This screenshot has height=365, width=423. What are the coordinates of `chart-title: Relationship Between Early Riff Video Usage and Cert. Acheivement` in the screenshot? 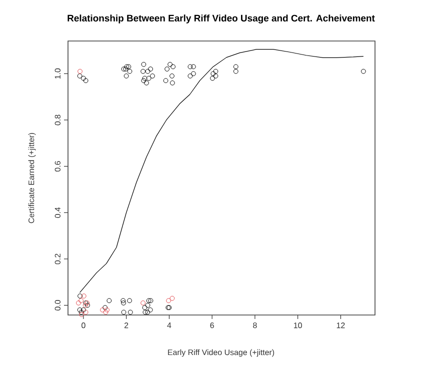 It's located at (221, 19).